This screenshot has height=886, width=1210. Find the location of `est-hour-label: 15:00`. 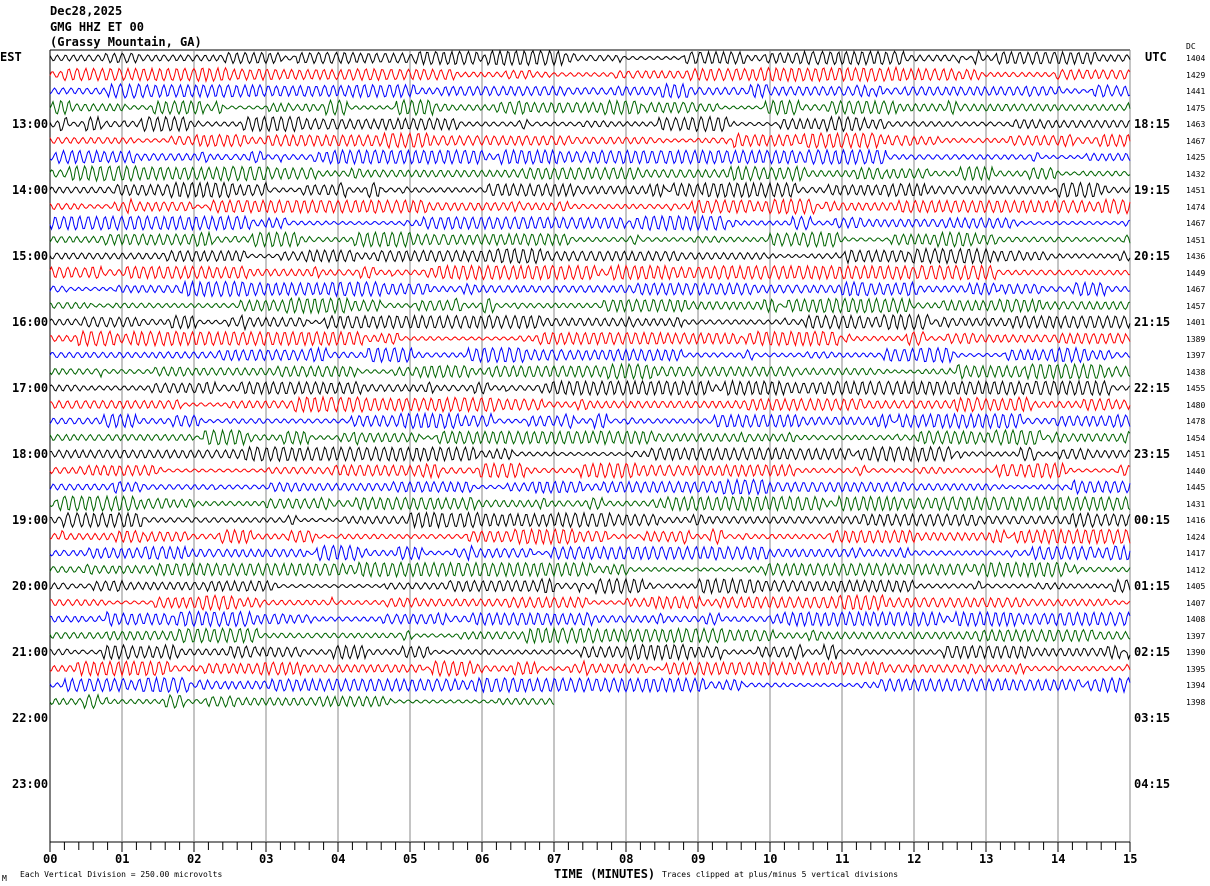

est-hour-label: 15:00 is located at coordinates (30, 256).